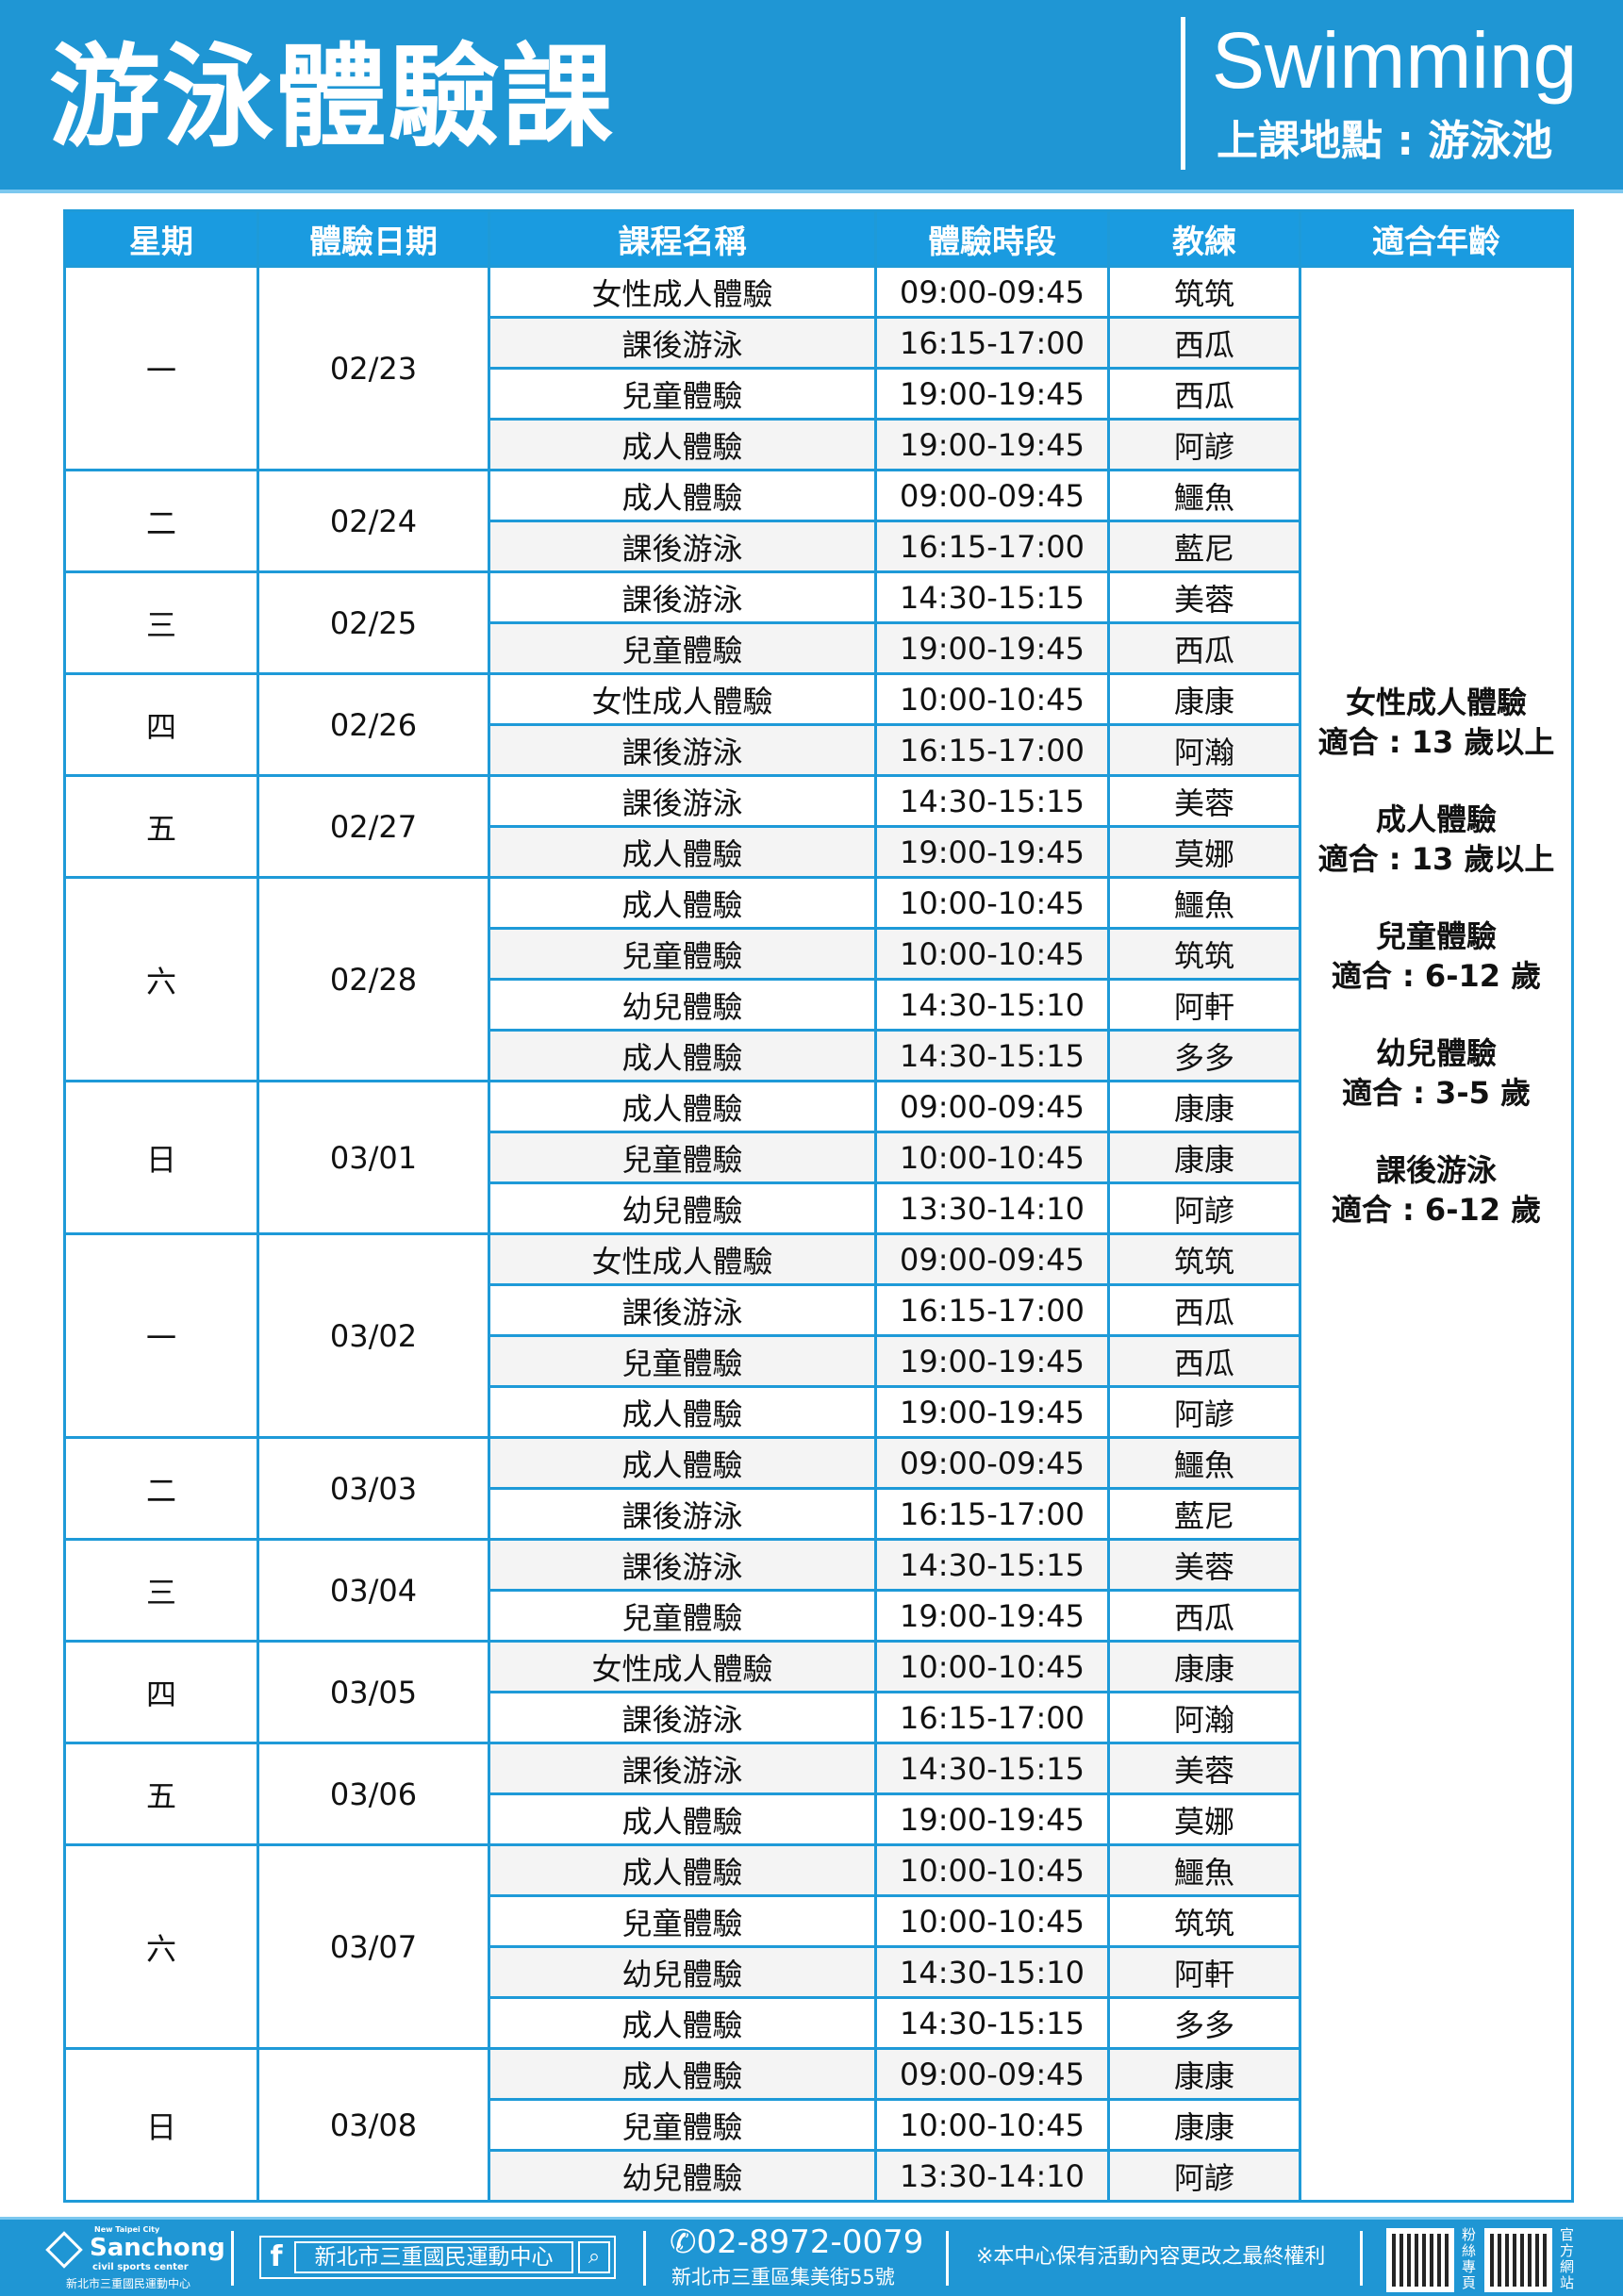 The height and width of the screenshot is (2296, 1623). I want to click on table-row: 兒童體驗 10:00-10:45 康康, so click(819, 1157).